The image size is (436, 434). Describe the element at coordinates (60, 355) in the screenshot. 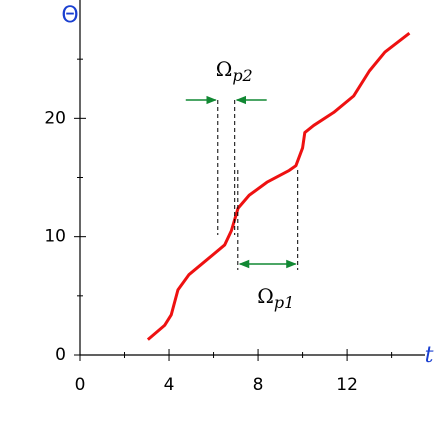

I see `y-tick-label: 0` at that location.